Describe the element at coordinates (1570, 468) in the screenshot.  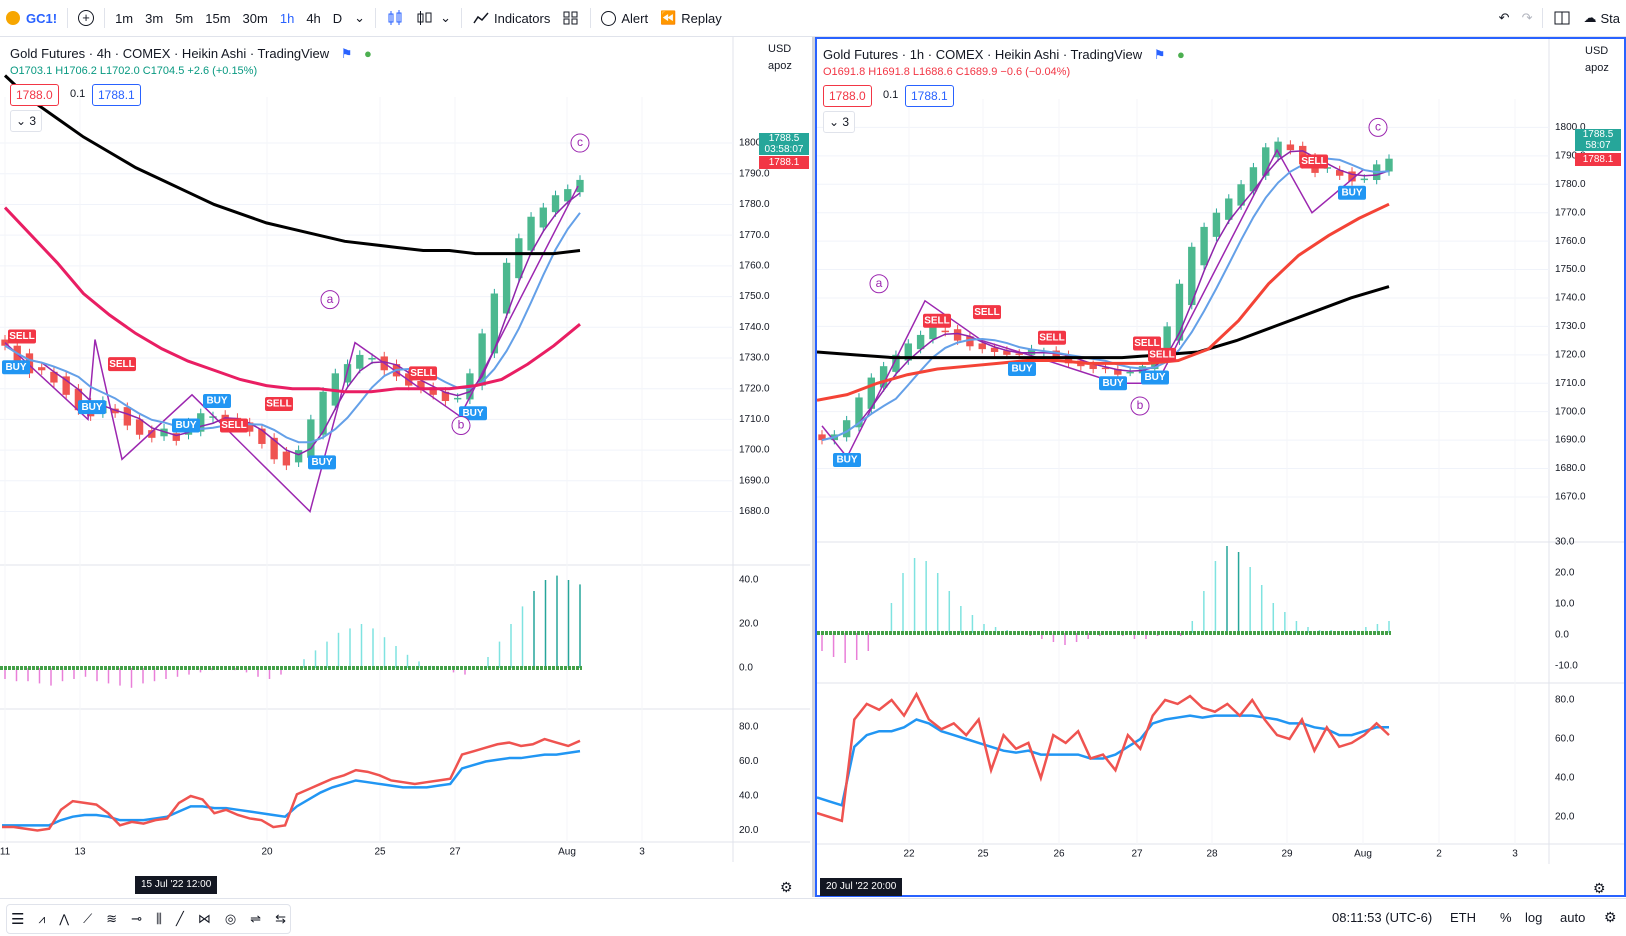
I see `price-tick-label: 1680.0` at that location.